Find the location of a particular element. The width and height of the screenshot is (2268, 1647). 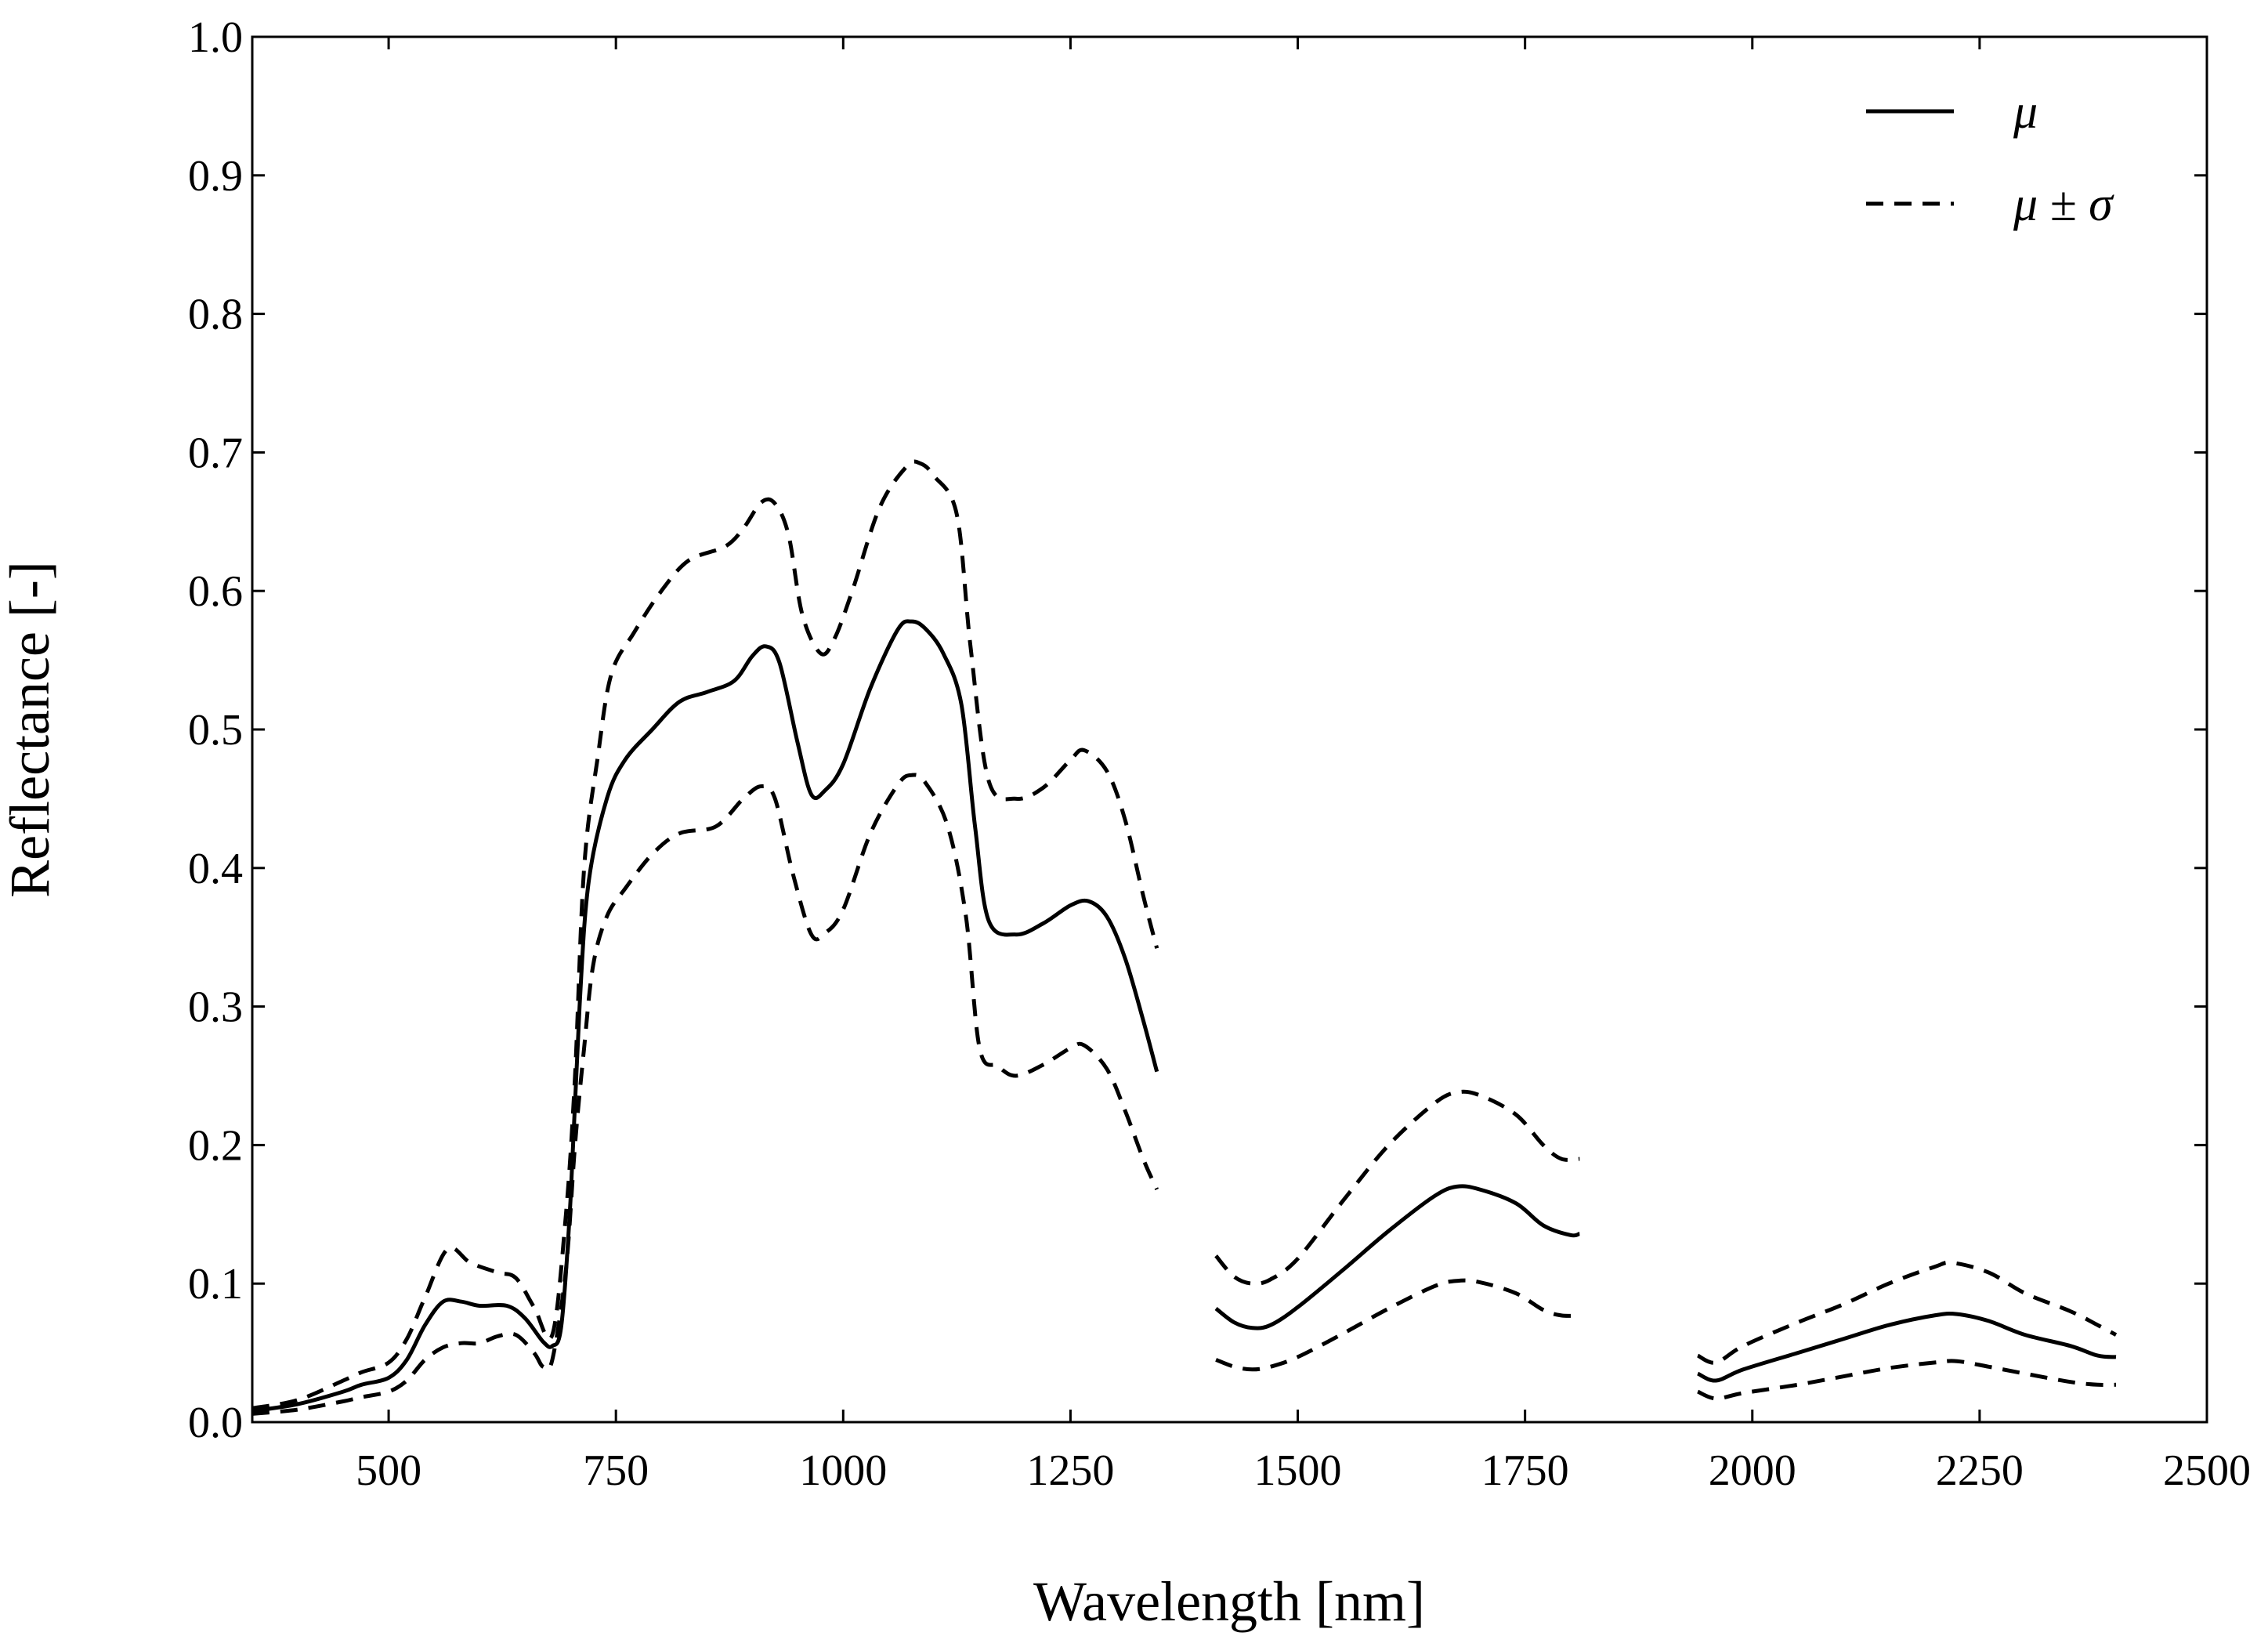

x-tick-label: 2000 is located at coordinates (1753, 1470).